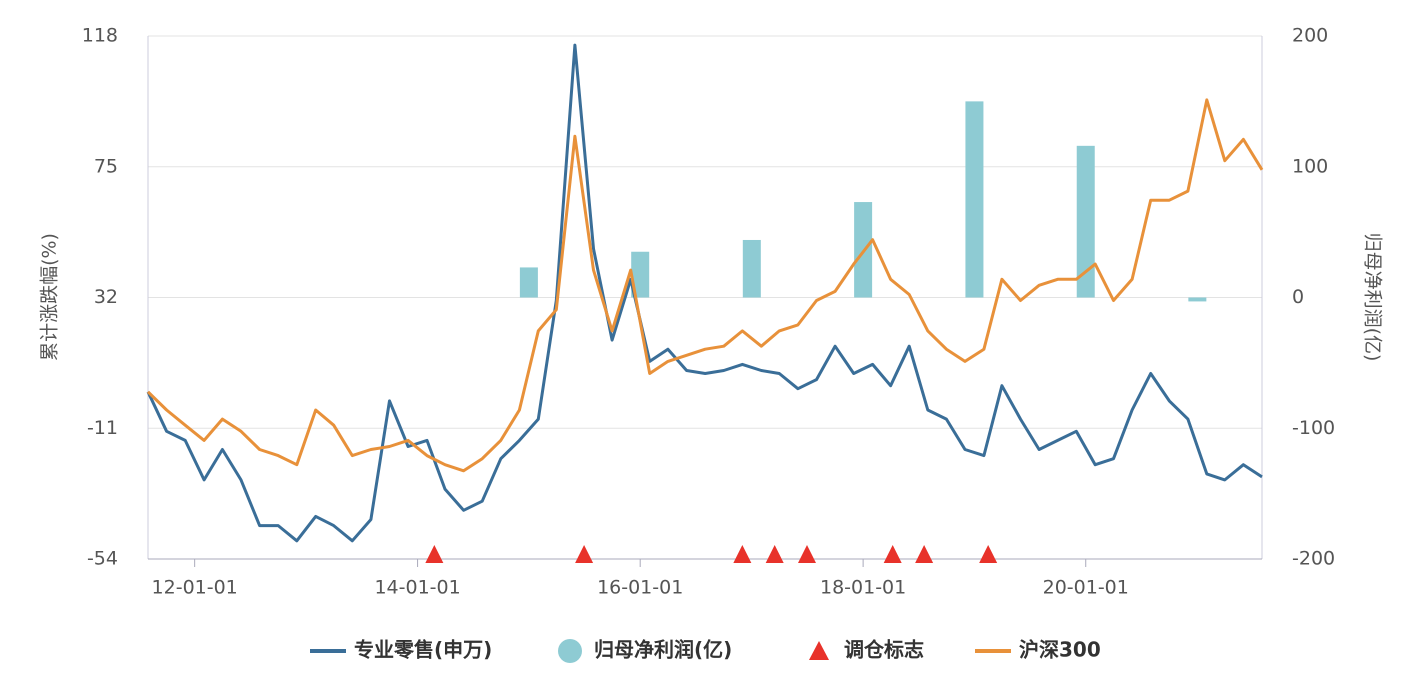  What do you see at coordinates (1310, 166) in the screenshot?
I see `y2-tick-label: 100` at bounding box center [1310, 166].